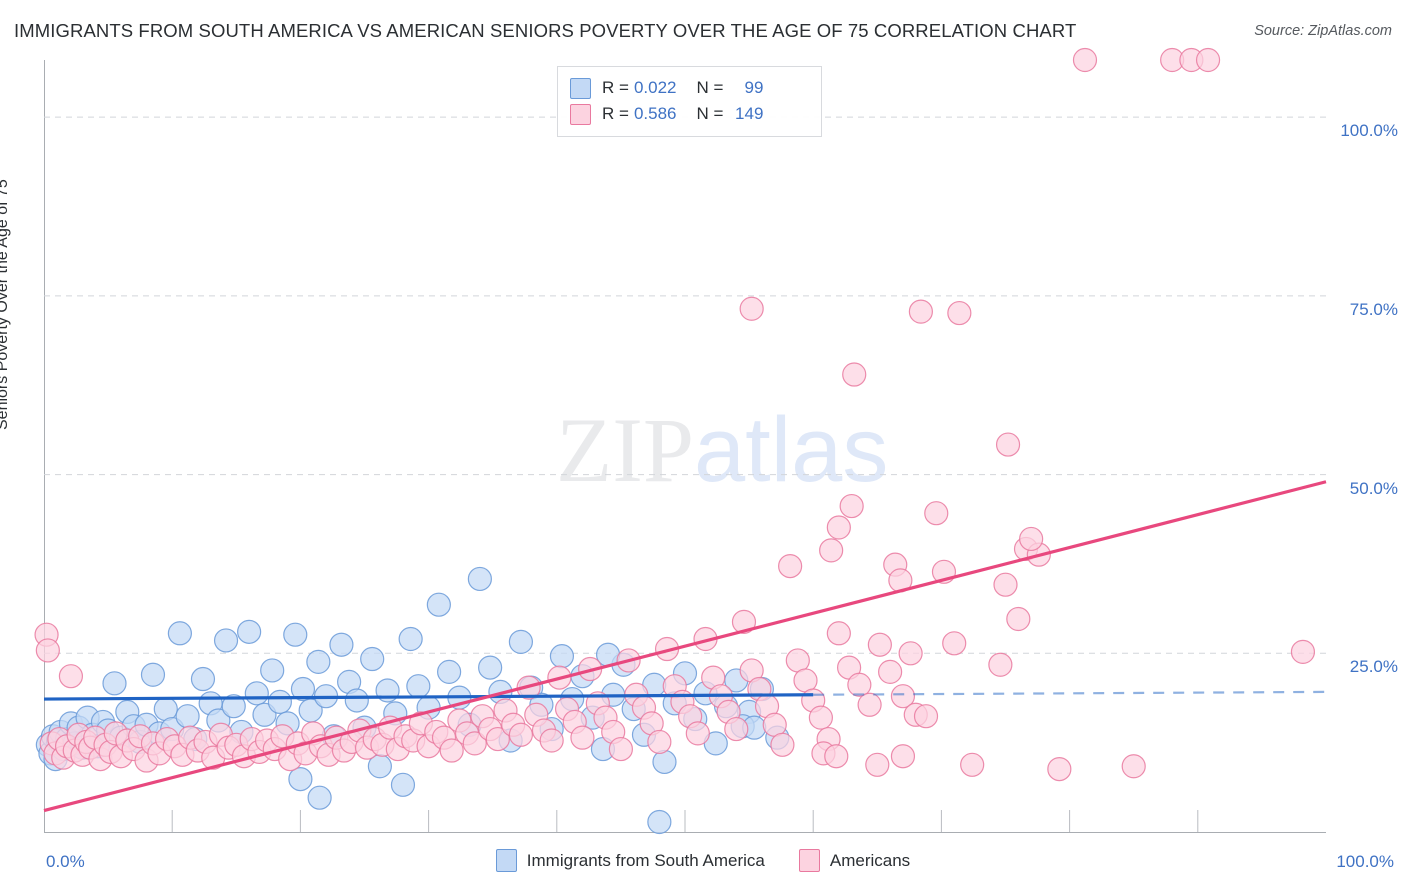 Image resolution: width=1406 pixels, height=892 pixels. Describe the element at coordinates (1365, 861) in the screenshot. I see `x-axis-label-max: 100.0%` at that location.